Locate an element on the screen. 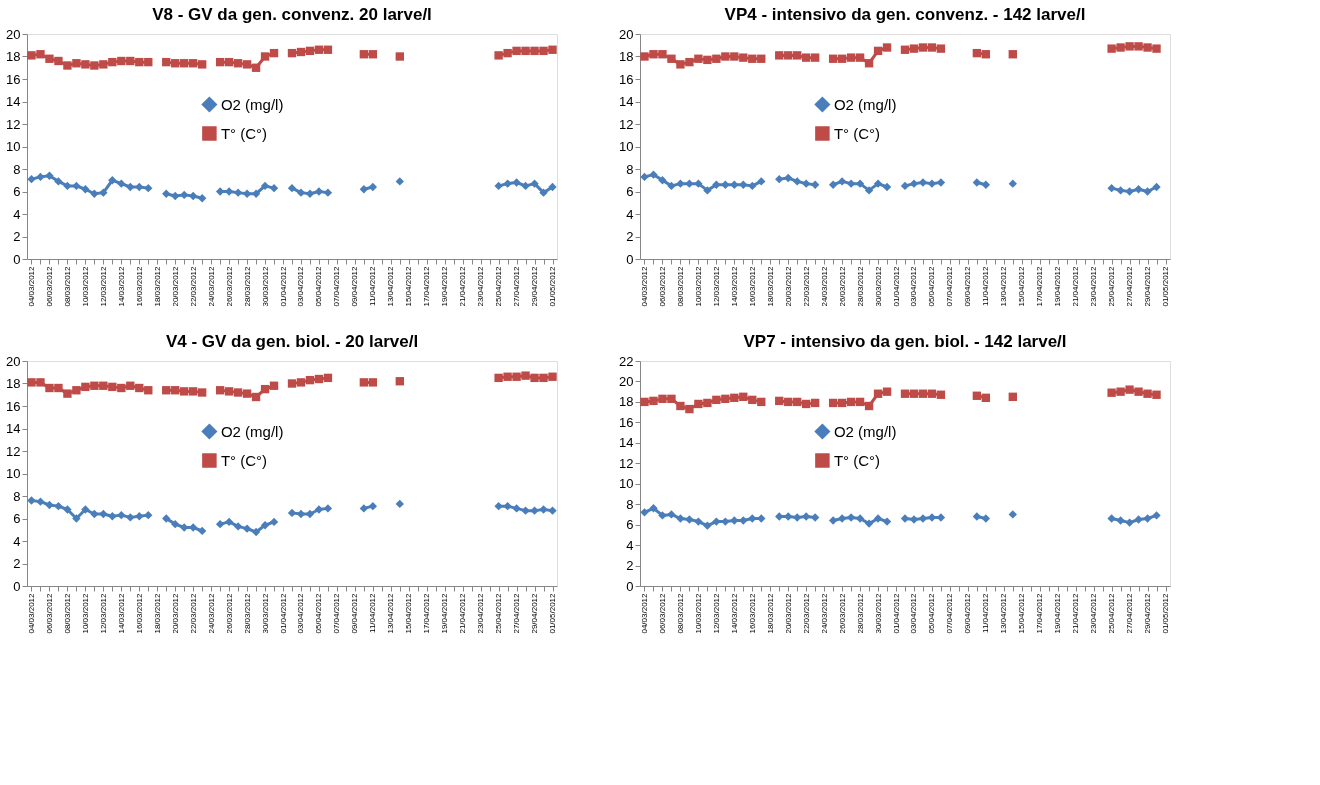 Image resolution: width=1320 pixels, height=785 pixels. x-tick-label: 17/04/2012 is located at coordinates (427, 286).